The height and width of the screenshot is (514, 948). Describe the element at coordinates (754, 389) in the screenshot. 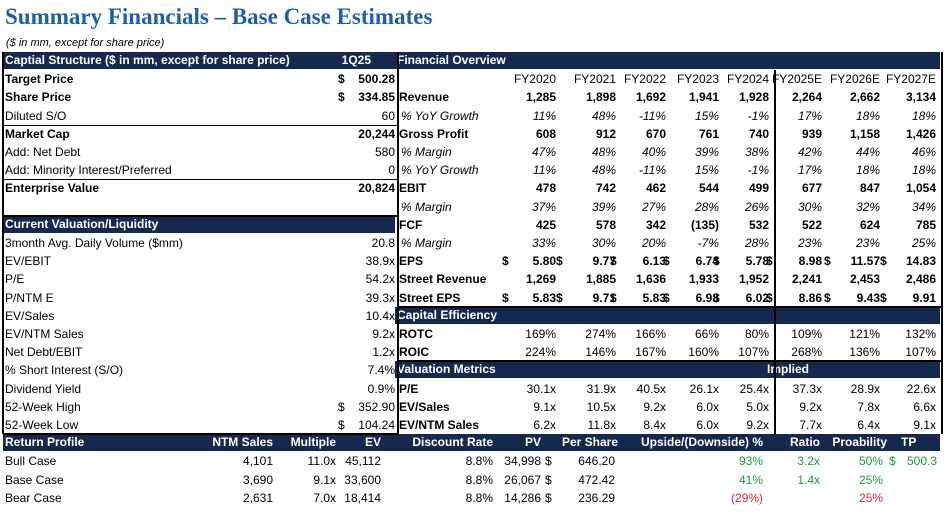

I see `valuation-metrics-value: 25.4x` at that location.